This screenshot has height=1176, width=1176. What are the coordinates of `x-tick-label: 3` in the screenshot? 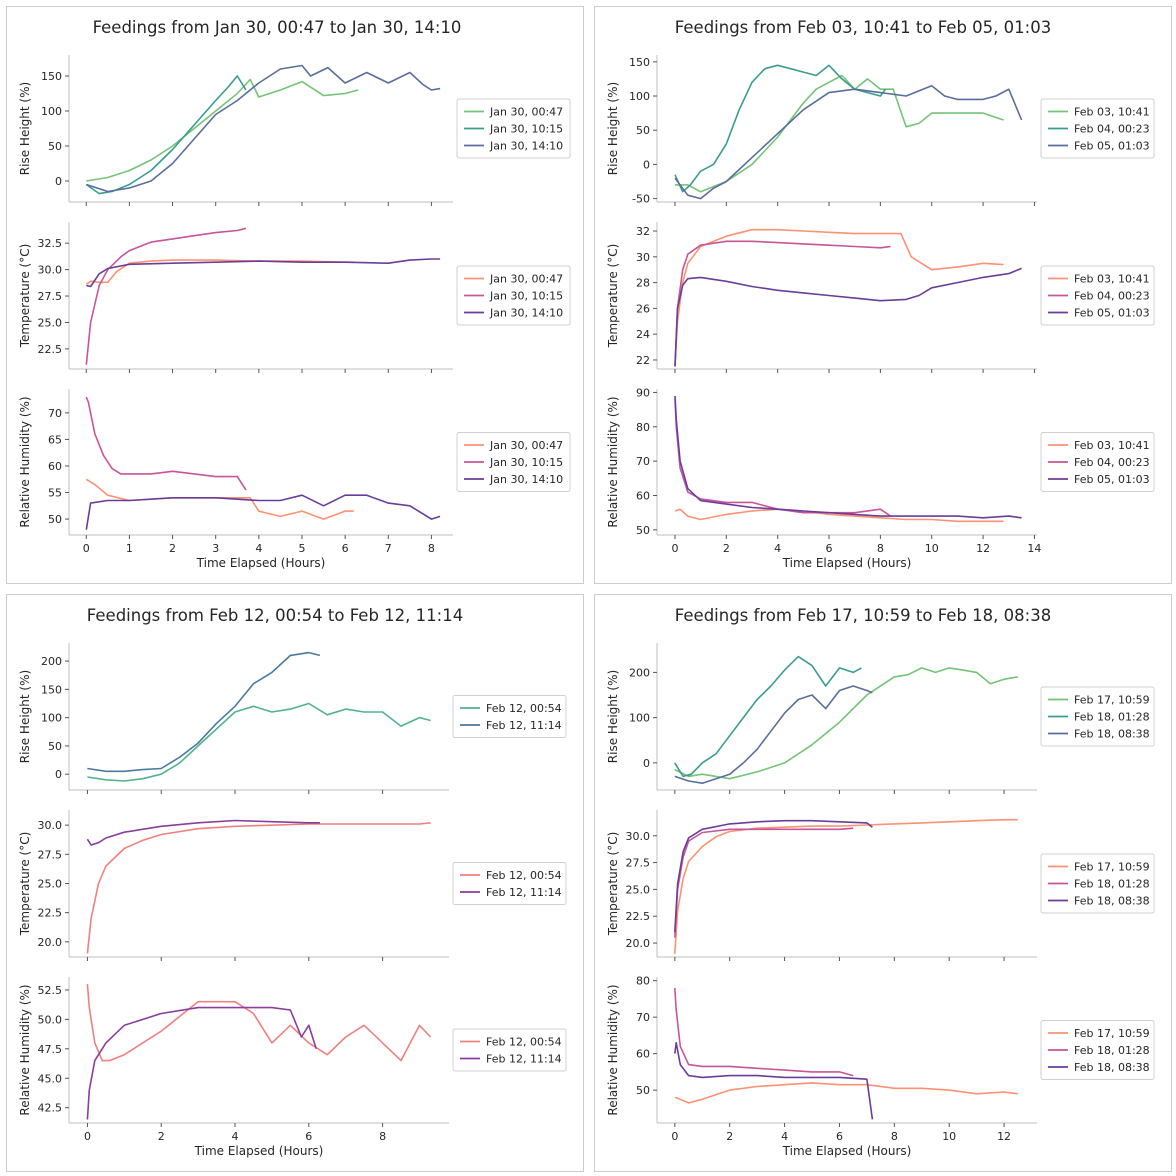 It's located at (215, 548).